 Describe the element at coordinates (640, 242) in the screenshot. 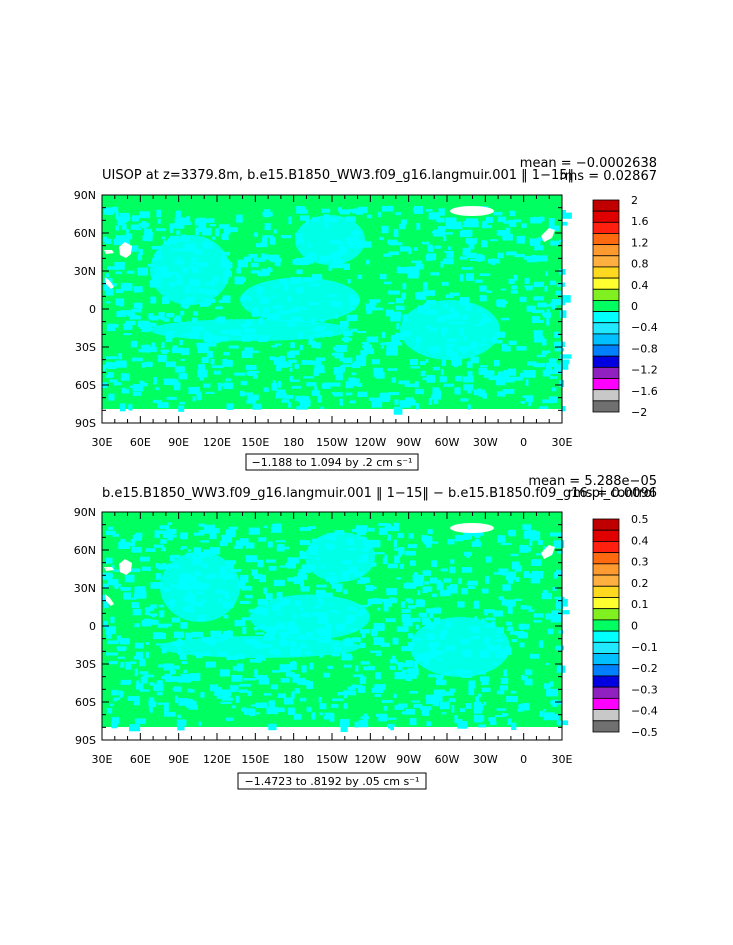

I see `colorbar-label: 1.2` at that location.